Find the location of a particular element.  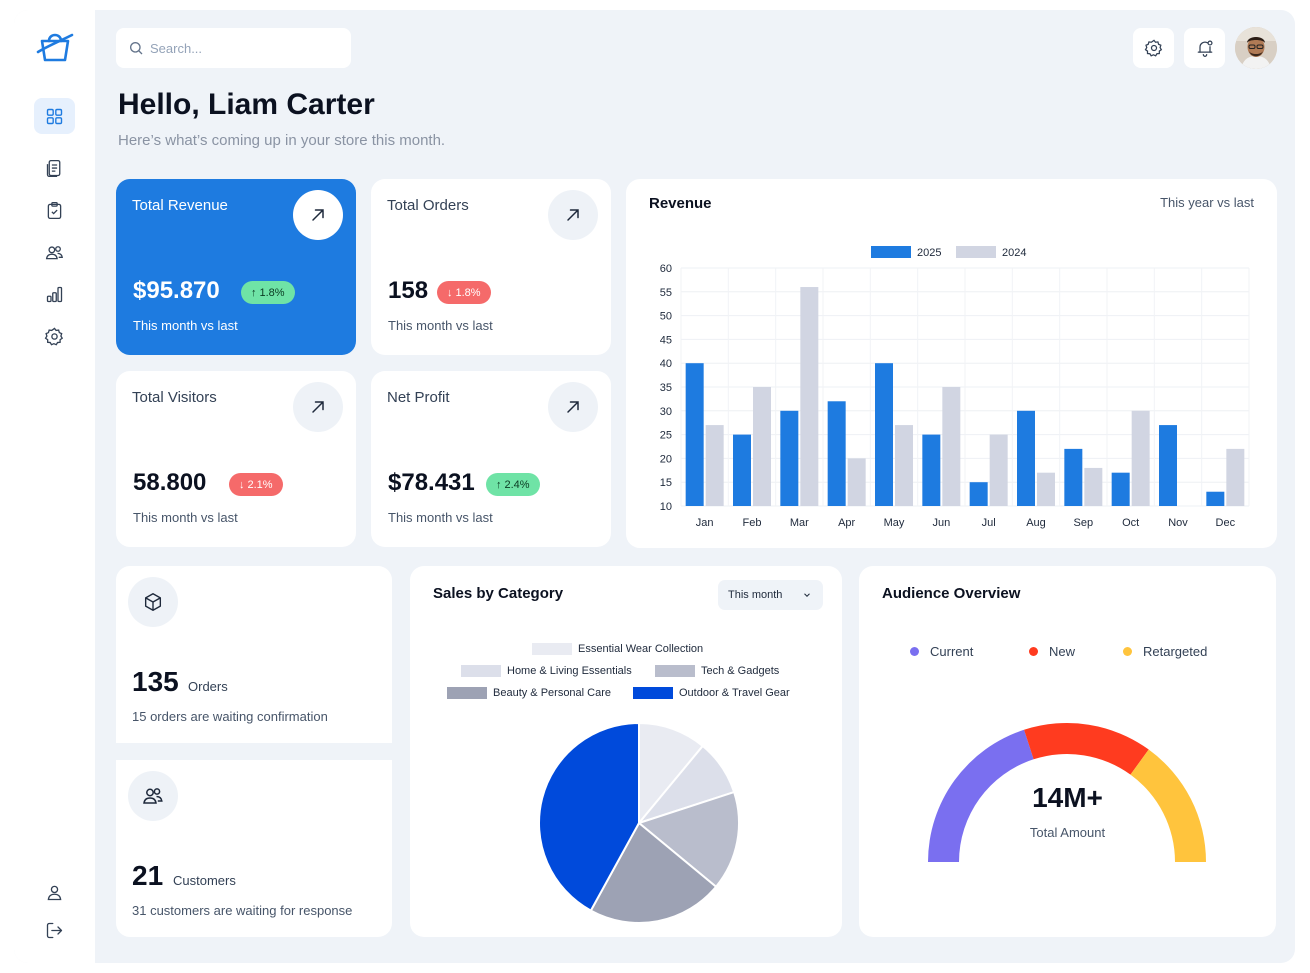

legend-label: Essential Wear Collection is located at coordinates (641, 649).